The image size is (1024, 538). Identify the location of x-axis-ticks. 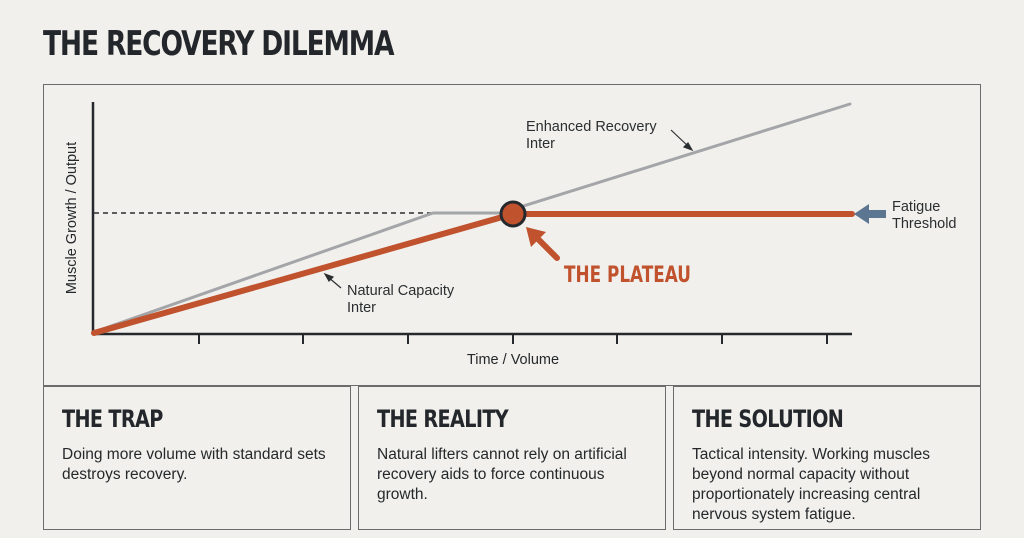
(513, 339).